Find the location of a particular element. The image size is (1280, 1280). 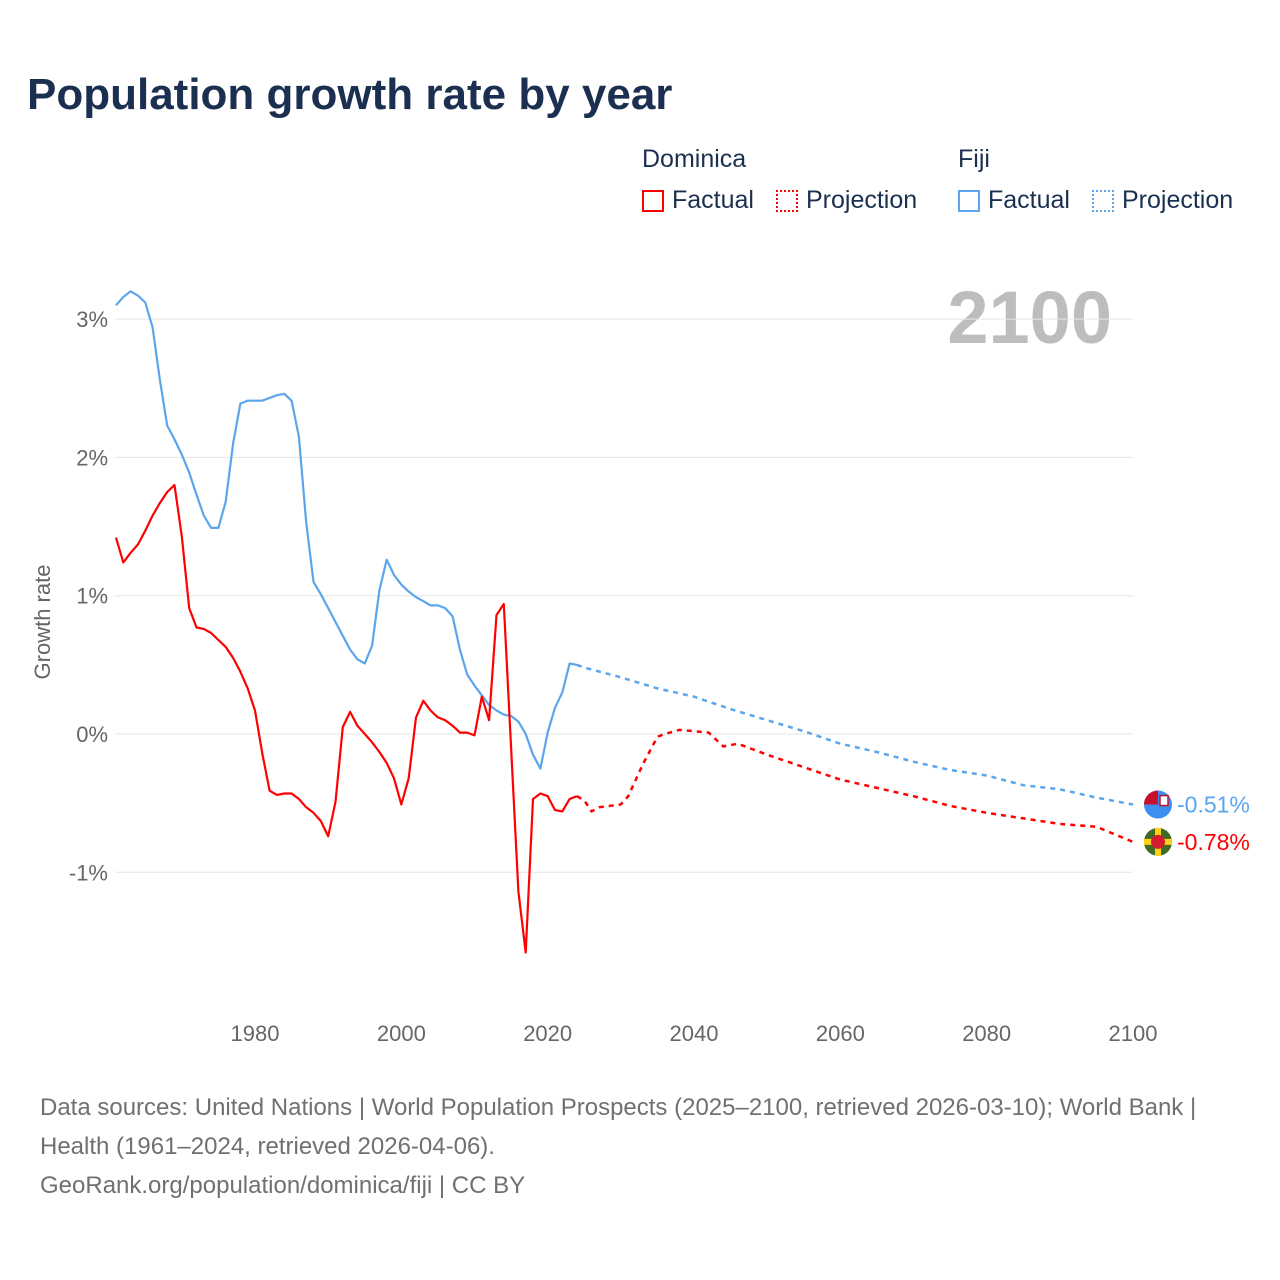

x-tick-label: 2100 is located at coordinates (1133, 1033).